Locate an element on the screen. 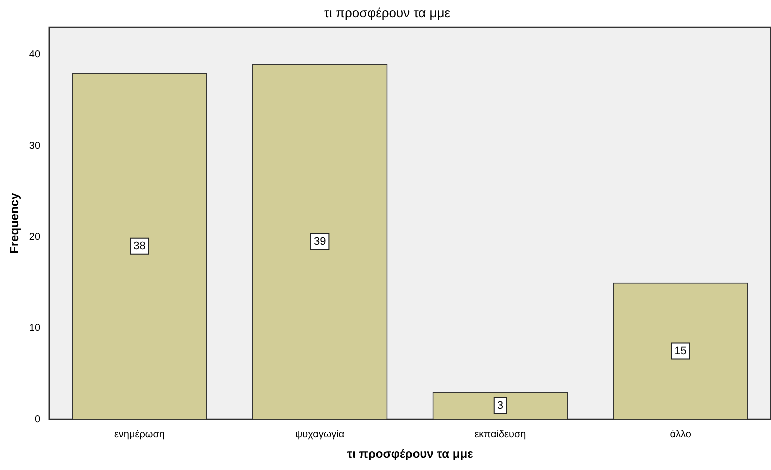 The height and width of the screenshot is (470, 771). x-tick-label: ψυχαγωγία is located at coordinates (320, 434).